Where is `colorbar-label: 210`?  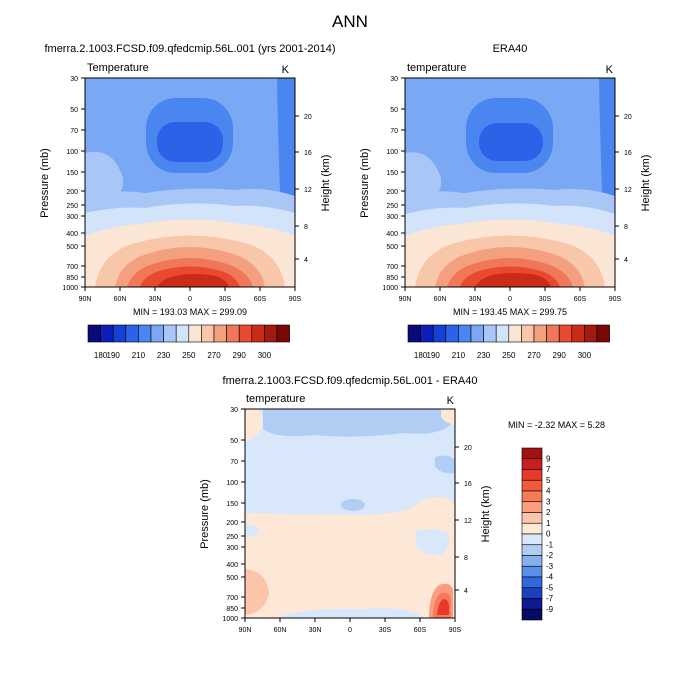 colorbar-label: 210 is located at coordinates (459, 355).